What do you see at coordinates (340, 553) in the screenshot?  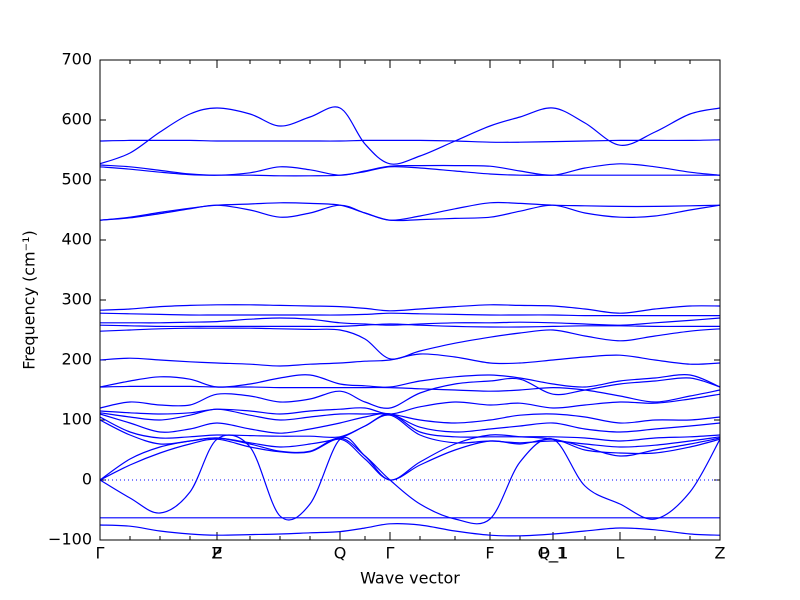 I see `x-tick-label: Q` at bounding box center [340, 553].